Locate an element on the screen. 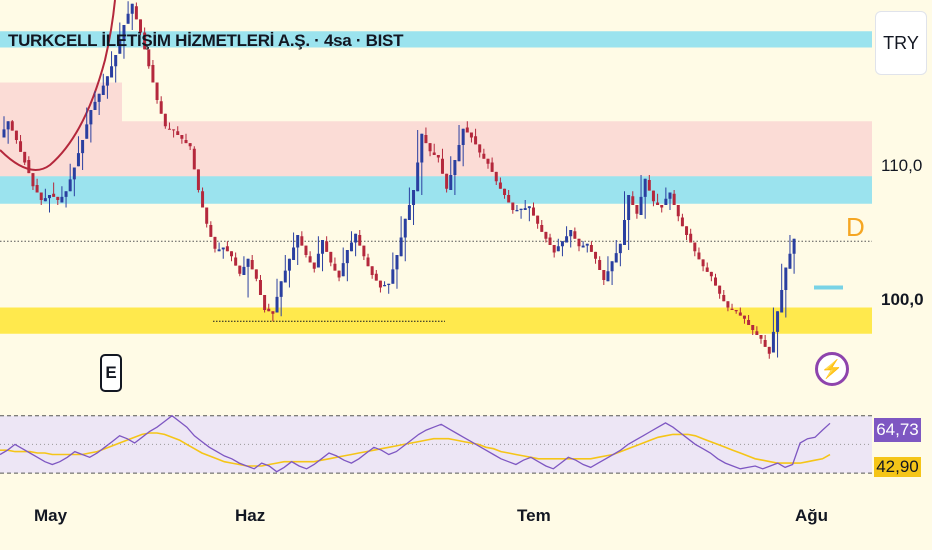 Image resolution: width=932 pixels, height=550 pixels. rsi-ma-line is located at coordinates (415, 449).